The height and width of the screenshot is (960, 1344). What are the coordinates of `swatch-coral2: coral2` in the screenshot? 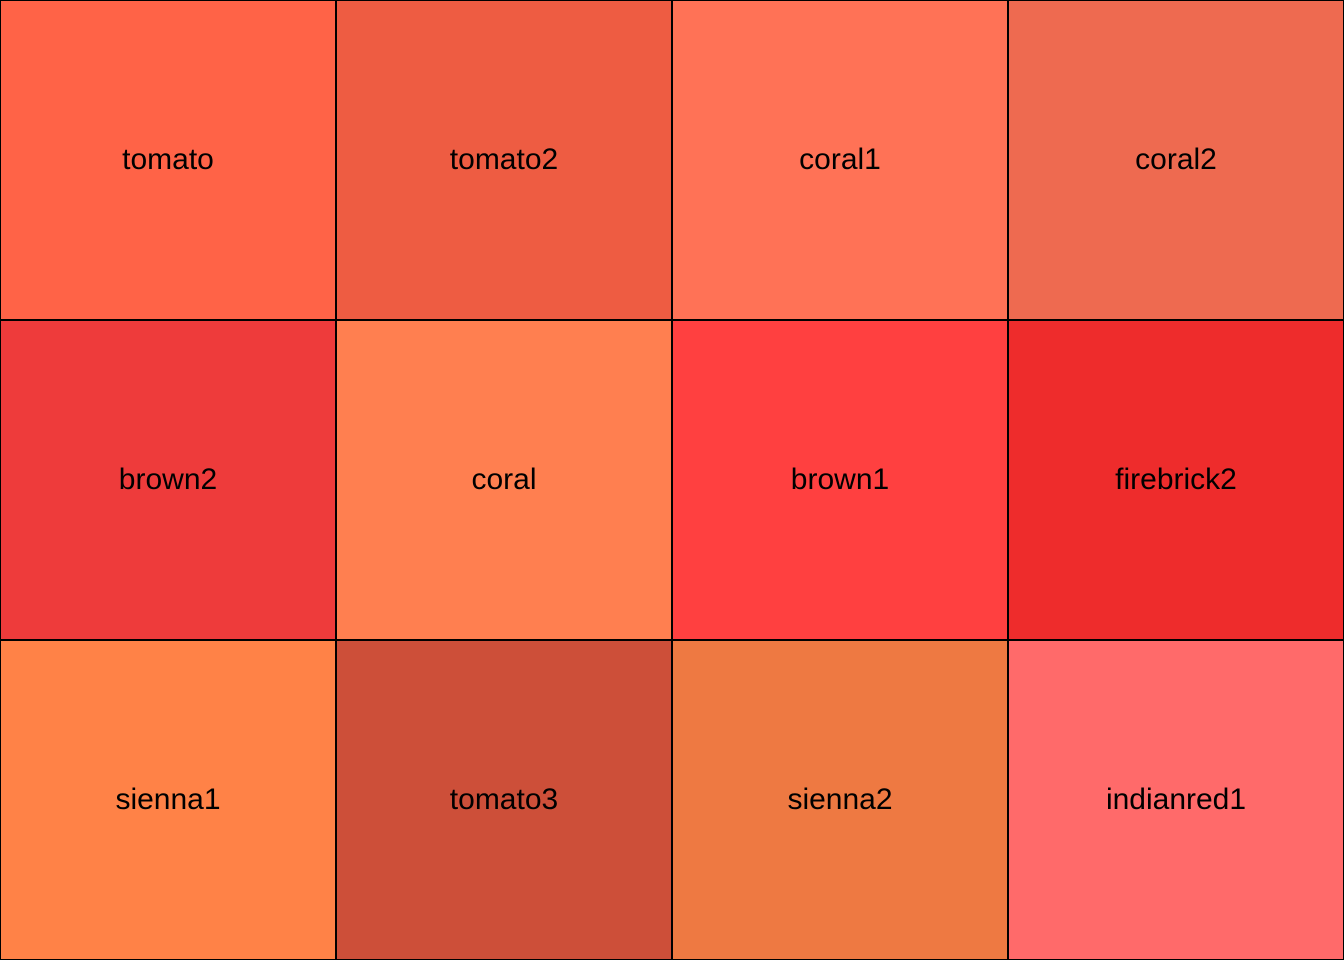 It's located at (1176, 160).